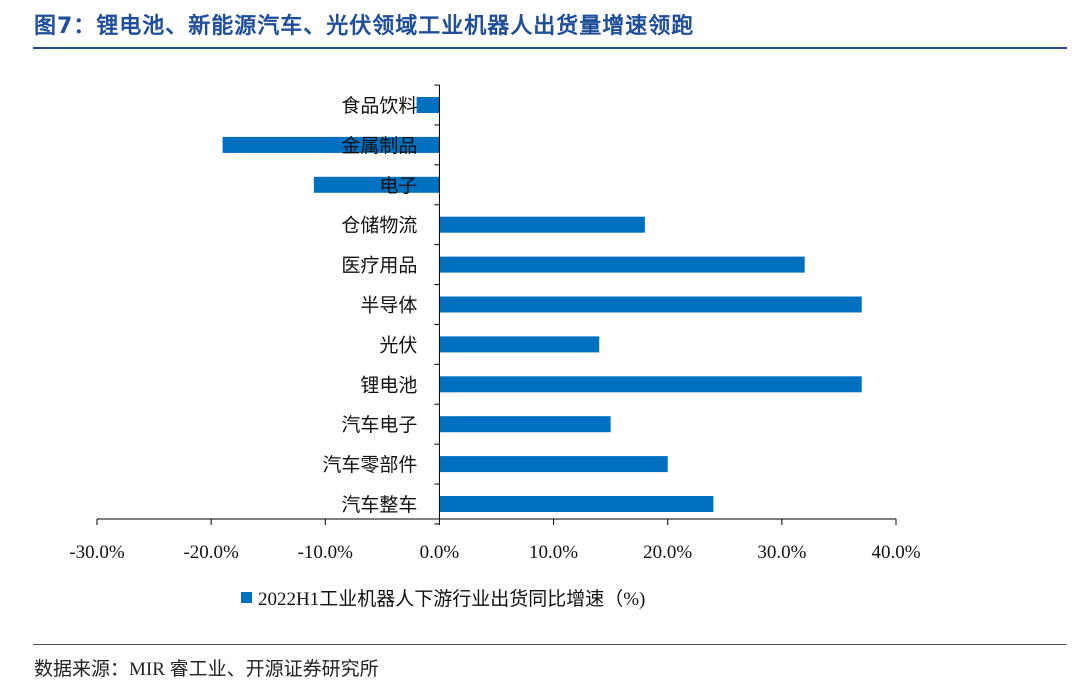 The image size is (1080, 687). I want to click on x-tick-label: 40.0%, so click(895, 552).